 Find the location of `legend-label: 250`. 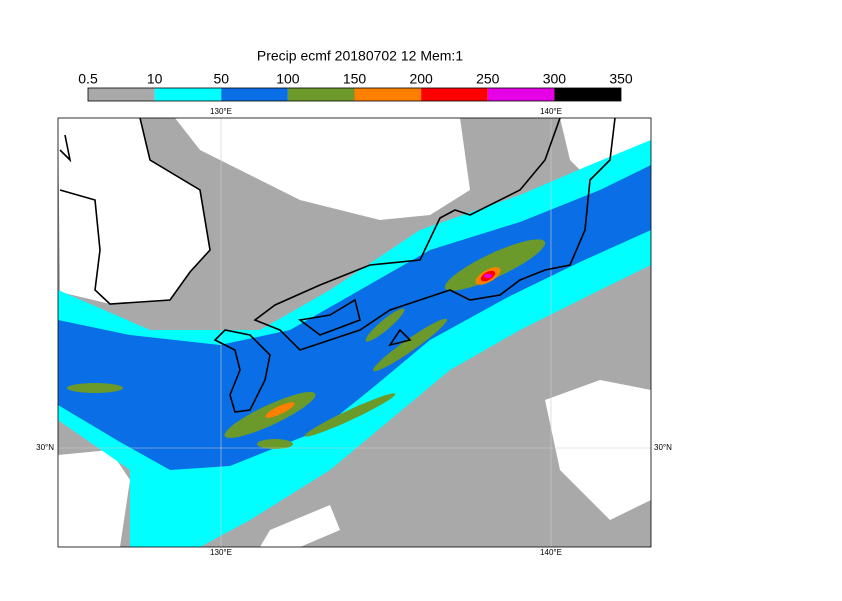

legend-label: 250 is located at coordinates (488, 79).